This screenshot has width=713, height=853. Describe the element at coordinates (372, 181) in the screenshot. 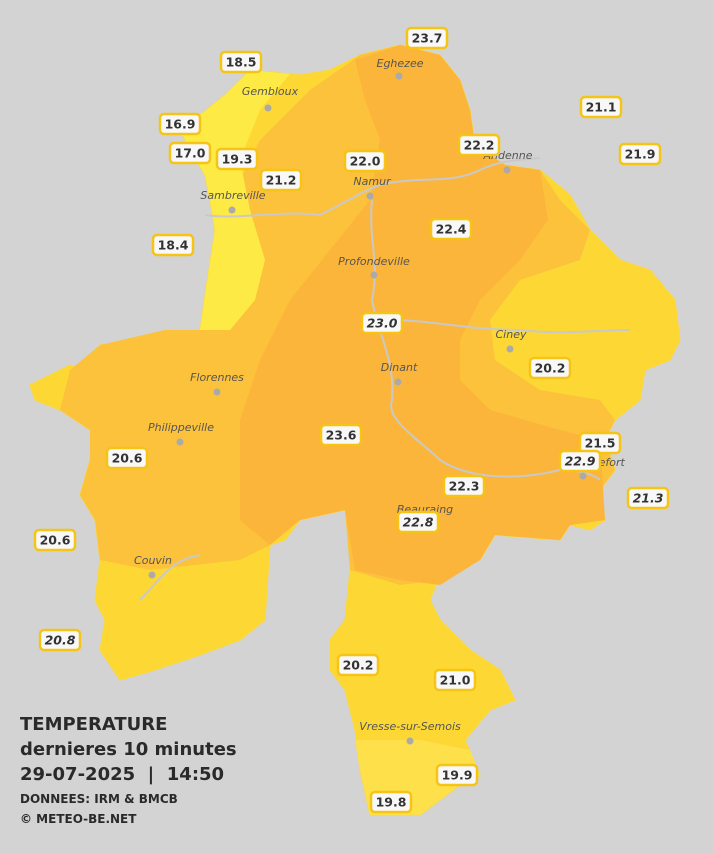

I see `city-label: Namur` at that location.